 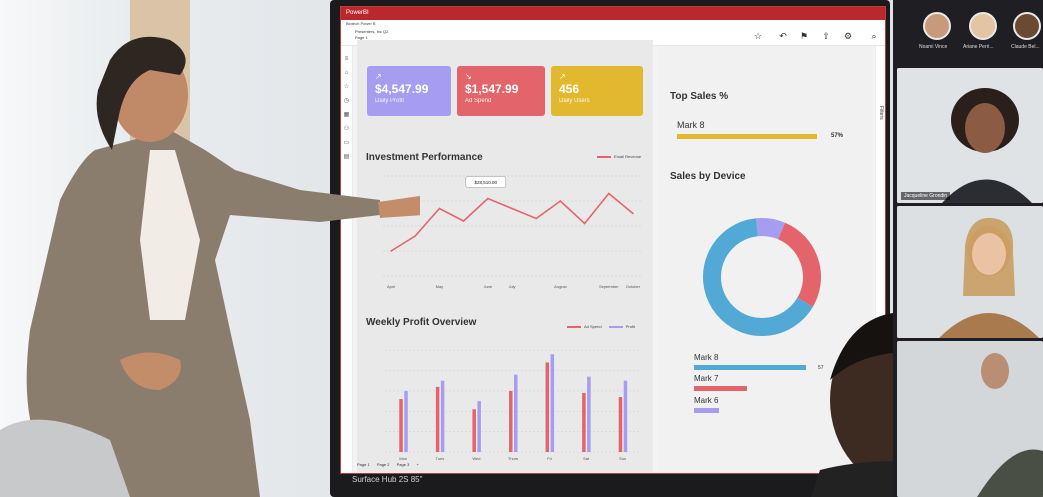 I want to click on device-title: Sales by Device, so click(x=708, y=176).